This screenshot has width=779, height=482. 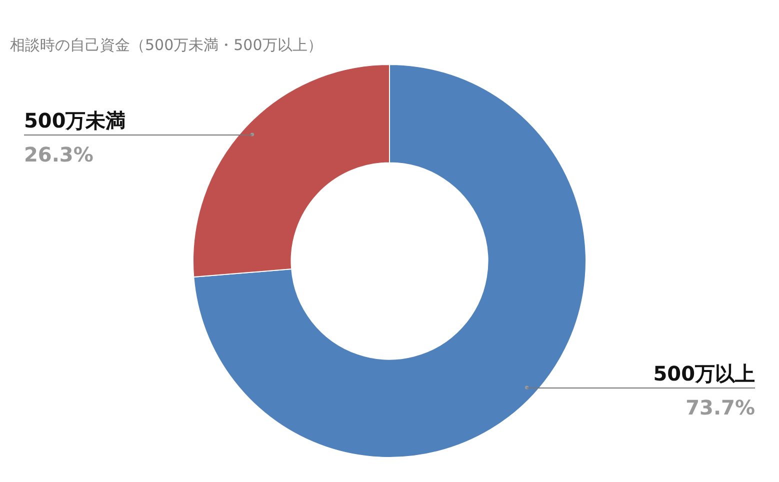 I want to click on data-label: 26.3%, so click(x=59, y=154).